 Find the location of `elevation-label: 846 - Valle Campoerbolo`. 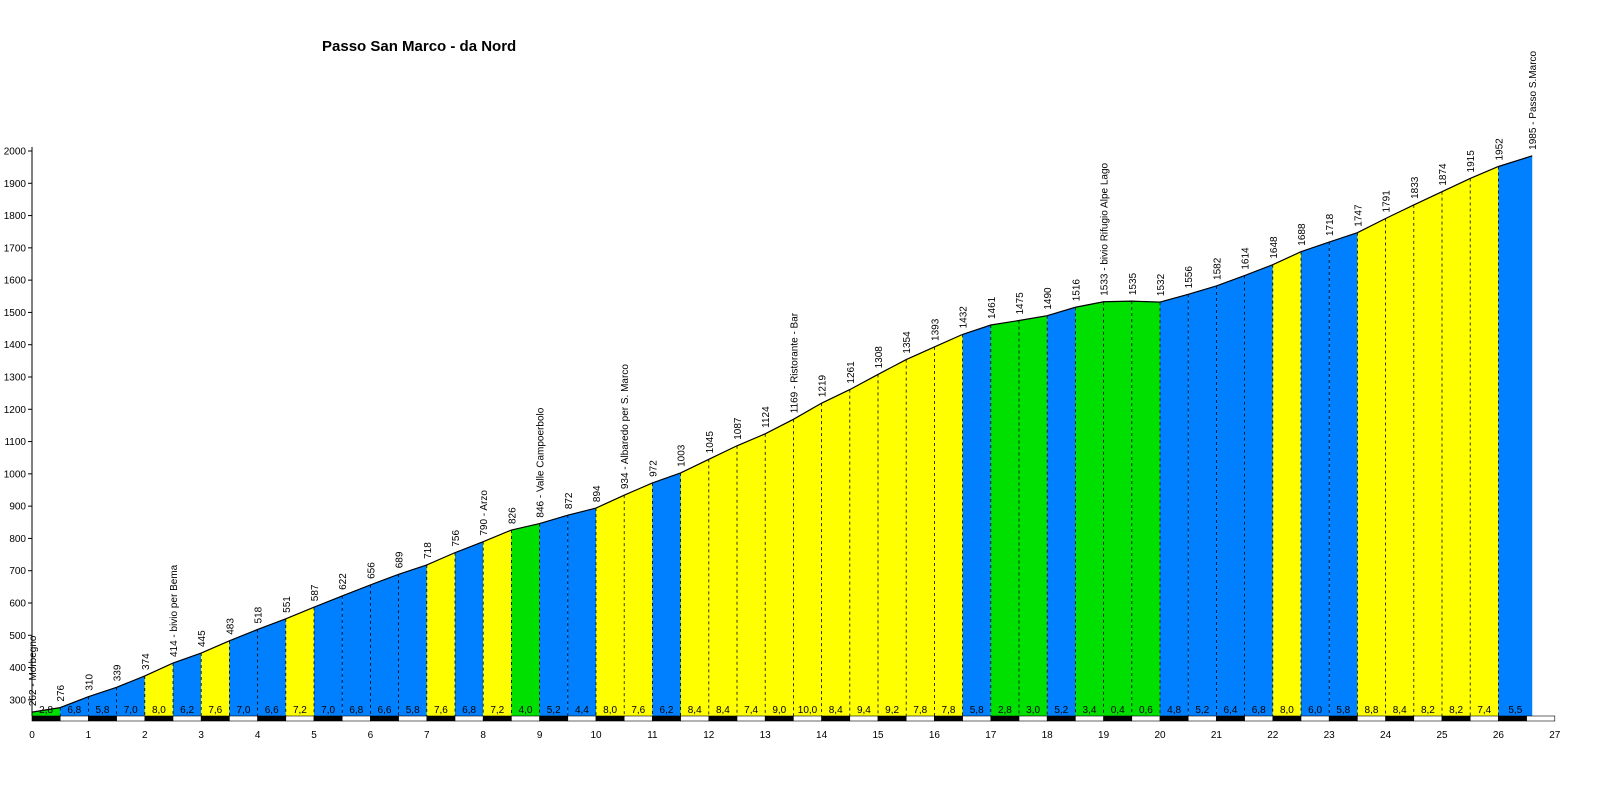

elevation-label: 846 - Valle Campoerbolo is located at coordinates (541, 462).